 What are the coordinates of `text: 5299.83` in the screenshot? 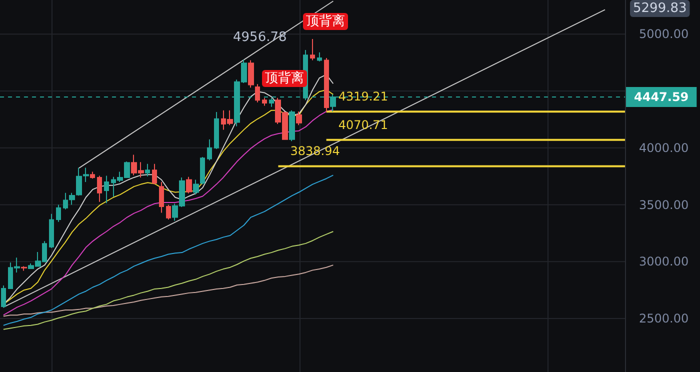 It's located at (660, 8).